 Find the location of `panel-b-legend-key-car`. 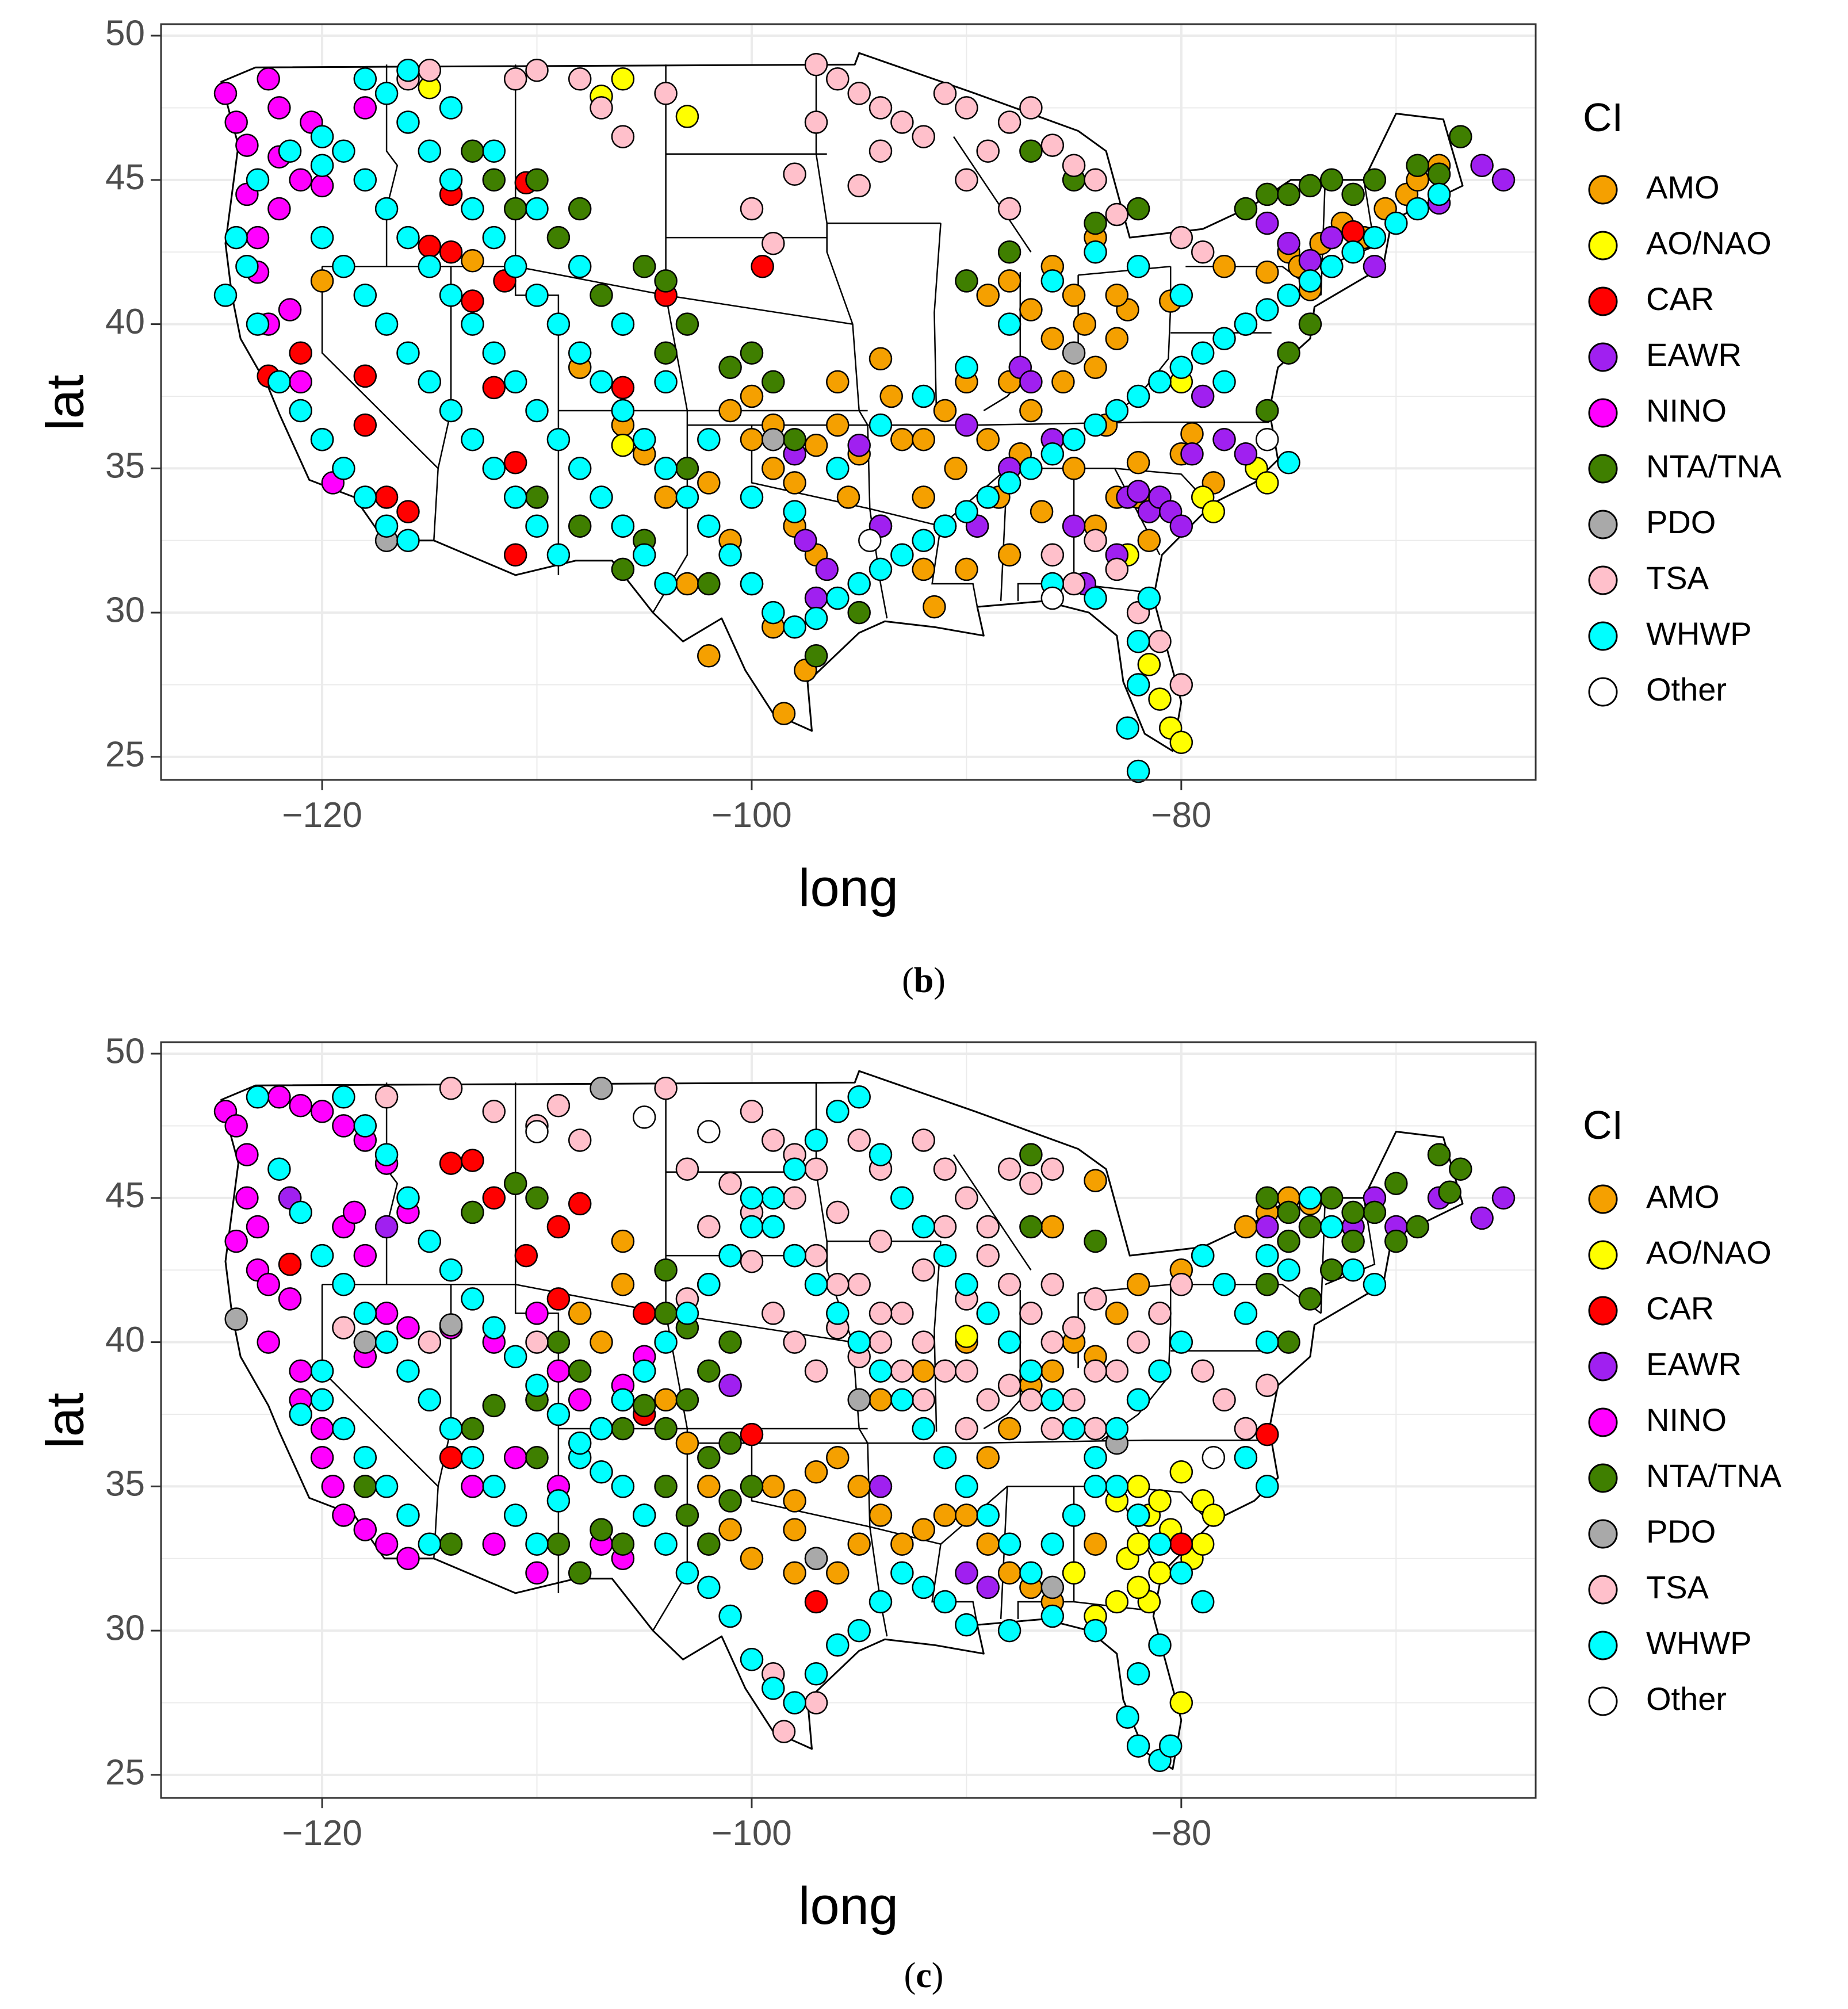

panel-b-legend-key-car is located at coordinates (1603, 301).